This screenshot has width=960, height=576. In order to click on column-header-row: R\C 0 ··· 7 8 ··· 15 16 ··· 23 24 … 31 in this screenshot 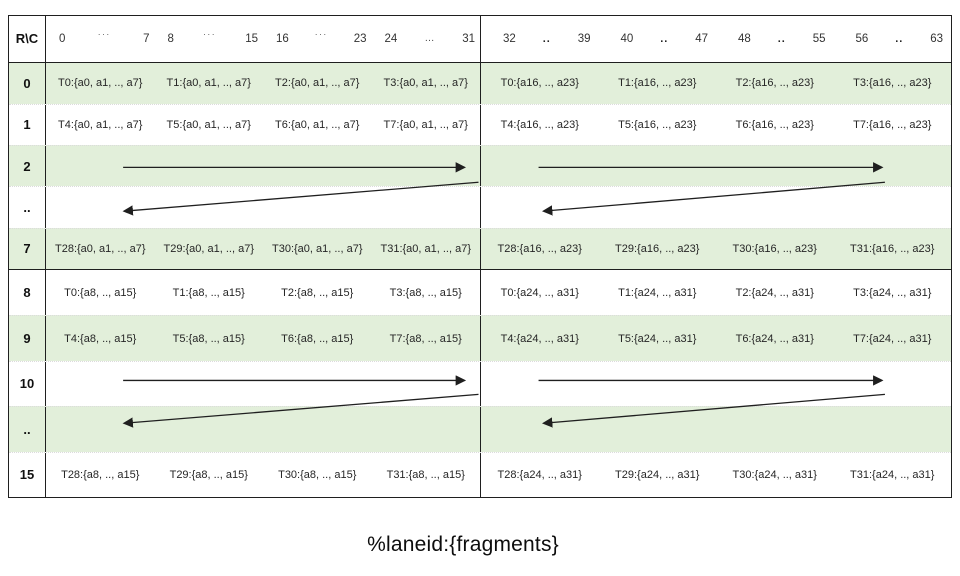, I will do `click(480, 39)`.